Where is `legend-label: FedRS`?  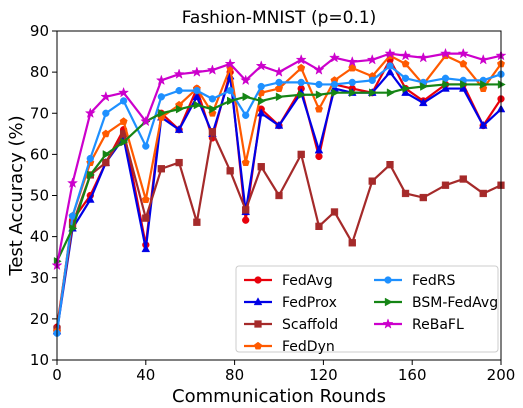
legend-label: FedRS is located at coordinates (434, 281).